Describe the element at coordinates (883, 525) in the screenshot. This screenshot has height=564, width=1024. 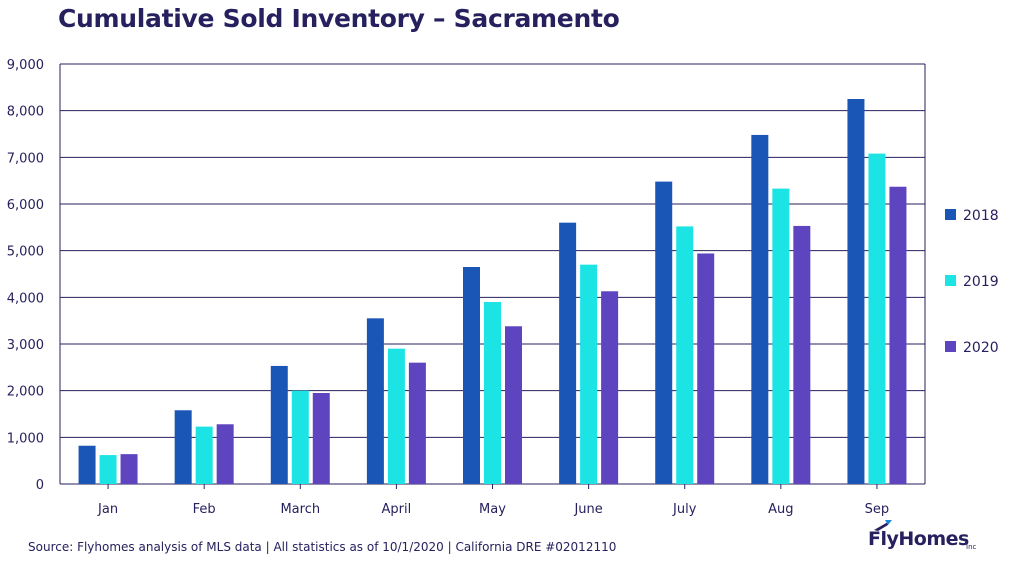
I see `logo-roof-icon` at that location.